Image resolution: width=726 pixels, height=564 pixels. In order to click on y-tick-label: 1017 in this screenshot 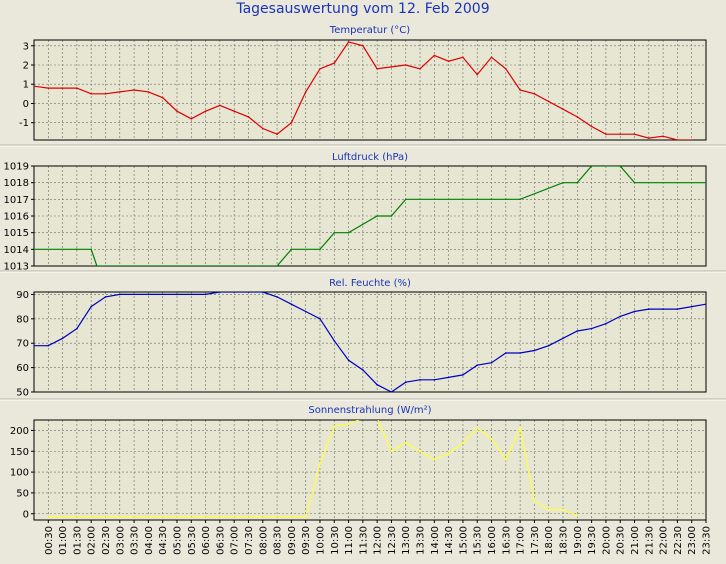, I will do `click(16, 200)`.